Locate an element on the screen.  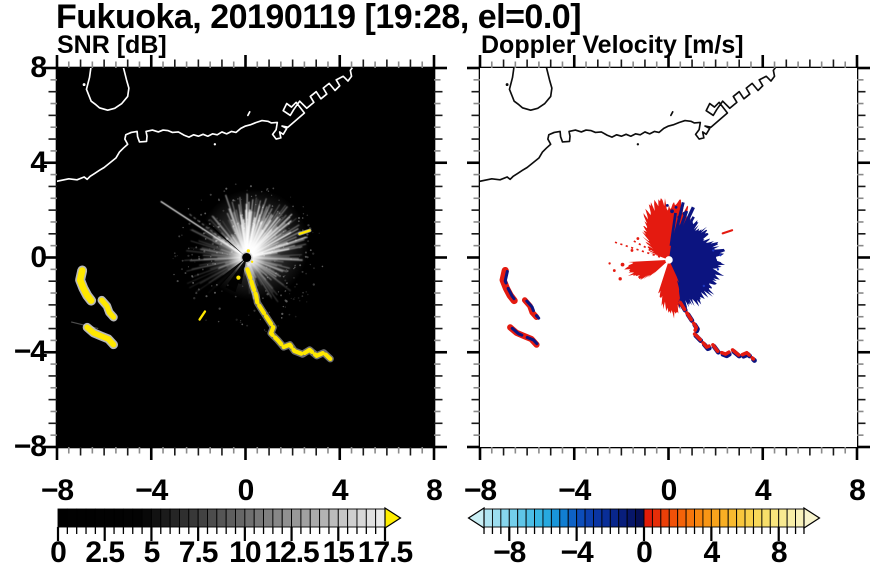
y-tick-label: 4 is located at coordinates (38, 162).